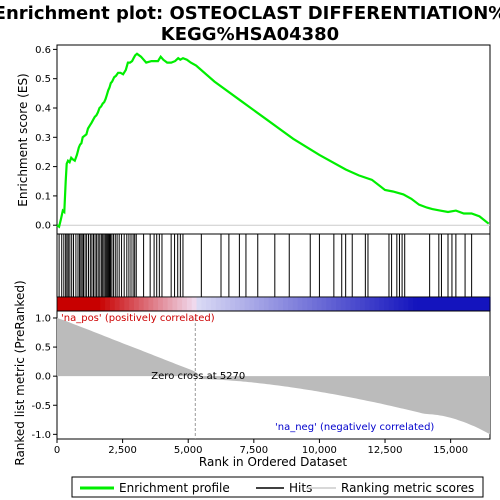  What do you see at coordinates (43, 79) in the screenshot?
I see `es-y-tick-label: 0.5` at bounding box center [43, 79].